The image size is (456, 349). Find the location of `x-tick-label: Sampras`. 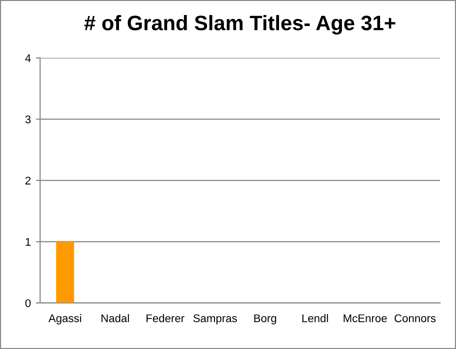

x-tick-label: Sampras is located at coordinates (215, 319).